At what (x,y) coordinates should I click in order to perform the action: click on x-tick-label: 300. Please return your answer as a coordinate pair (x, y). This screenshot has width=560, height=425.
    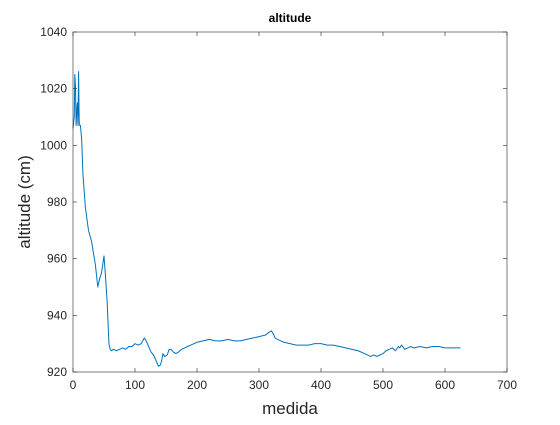
    Looking at the image, I should click on (259, 385).